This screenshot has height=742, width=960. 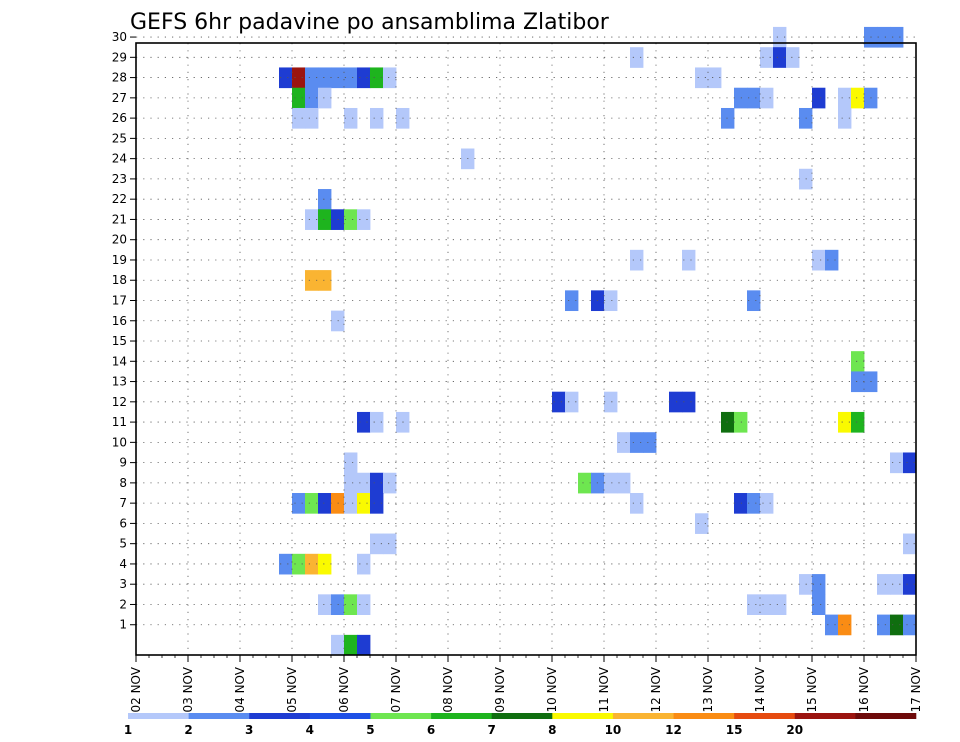 What do you see at coordinates (249, 730) in the screenshot?
I see `colorbar-tick-label: 3` at bounding box center [249, 730].